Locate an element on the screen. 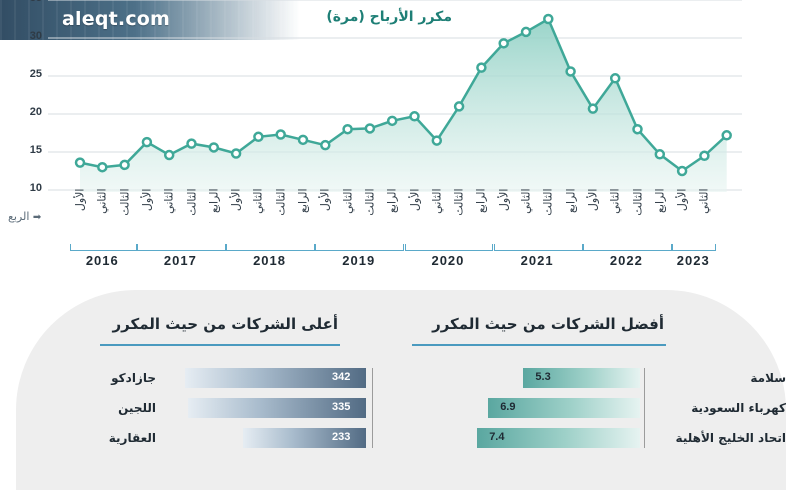 Image resolution: width=792 pixels, height=490 pixels. quarter-label-27: الأول is located at coordinates (682, 200).